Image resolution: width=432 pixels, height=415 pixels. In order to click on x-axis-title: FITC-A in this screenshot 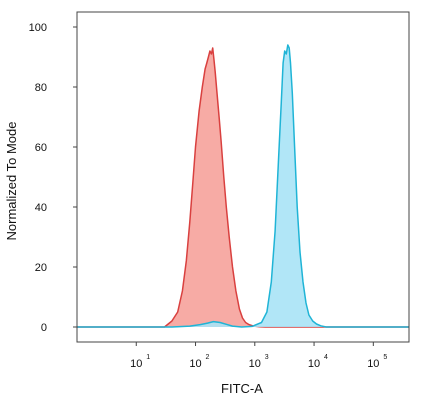, I will do `click(242, 388)`.